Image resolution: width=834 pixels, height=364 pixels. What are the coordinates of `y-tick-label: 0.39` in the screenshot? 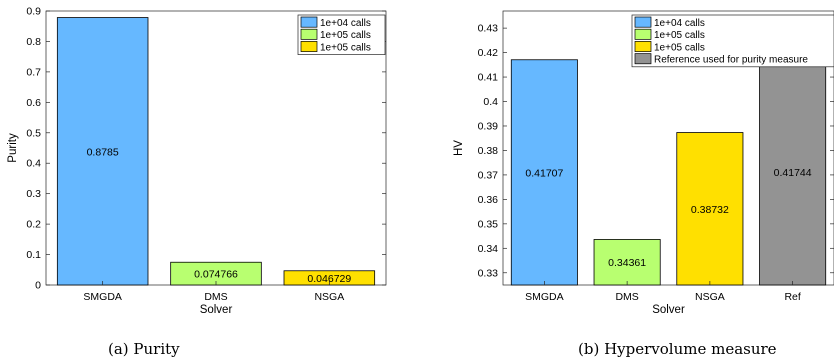 It's located at (488, 126).